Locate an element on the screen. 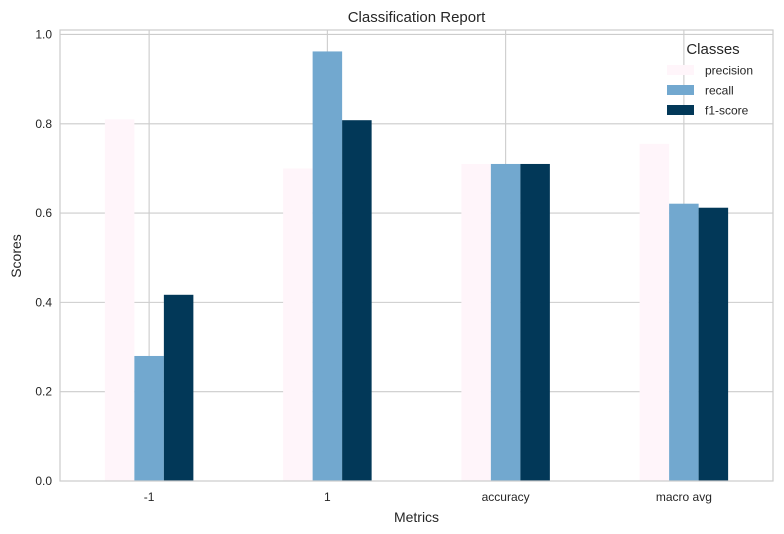 This screenshot has width=784, height=534. legend-label-f1-score: f1-score is located at coordinates (727, 111).